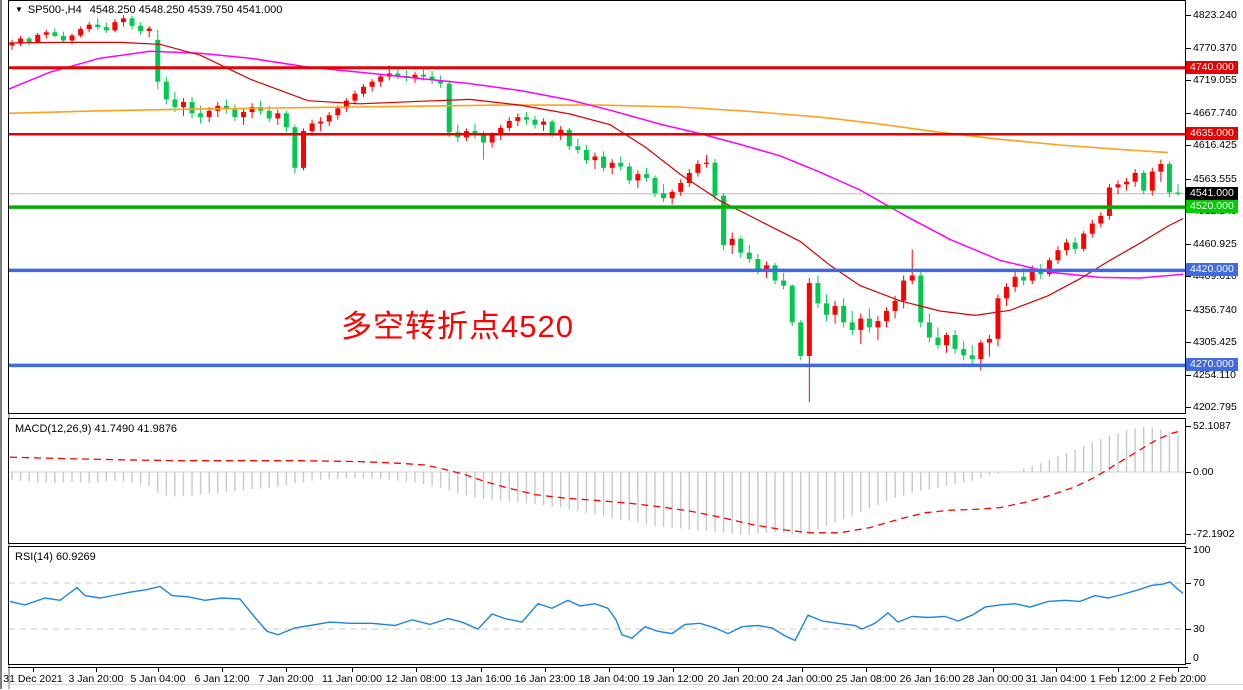  What do you see at coordinates (55, 557) in the screenshot?
I see `rsi-title: RSI(14) 60.9269` at bounding box center [55, 557].